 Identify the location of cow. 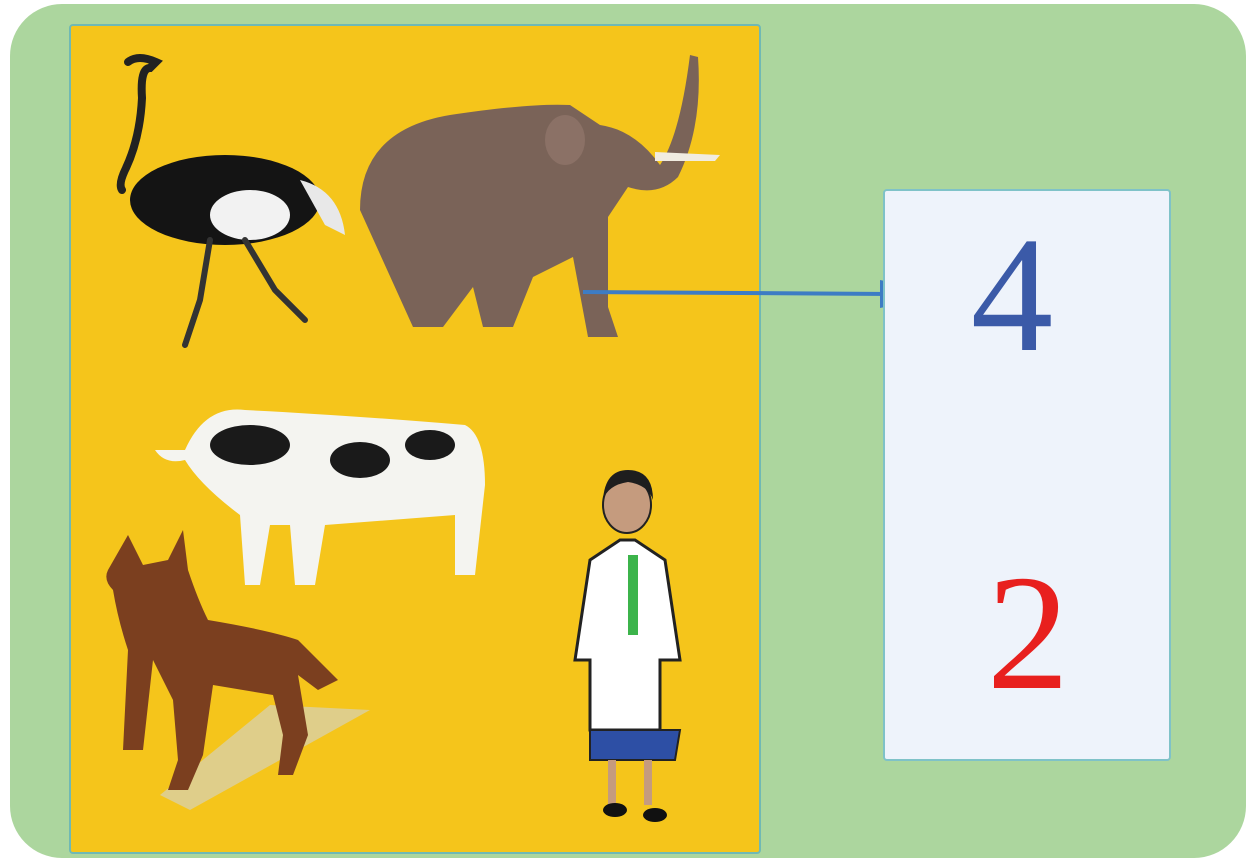
(320, 497).